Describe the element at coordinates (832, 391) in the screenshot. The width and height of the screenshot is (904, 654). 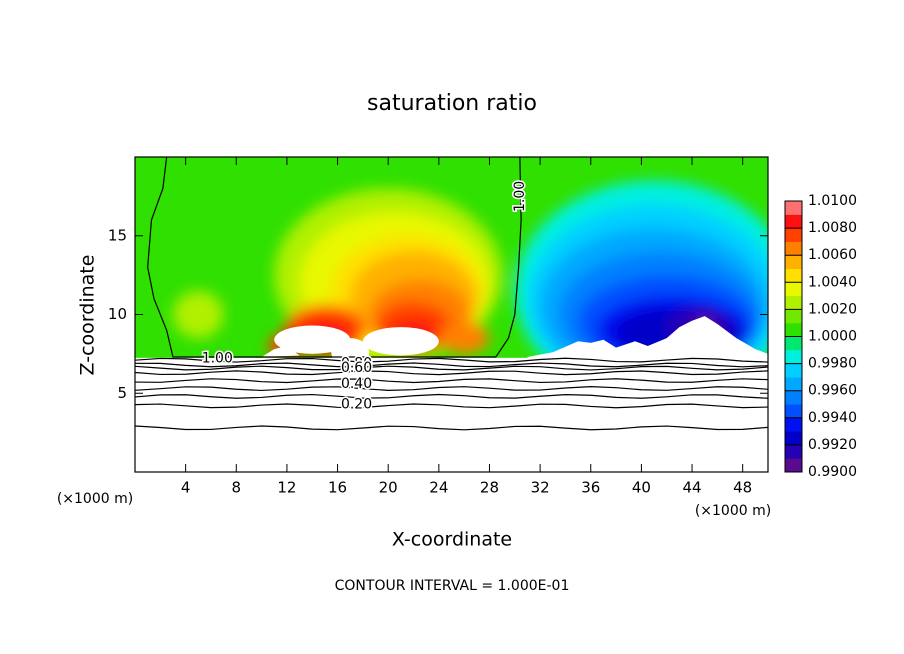
I see `colorbar-tick-label: 0.9960` at that location.